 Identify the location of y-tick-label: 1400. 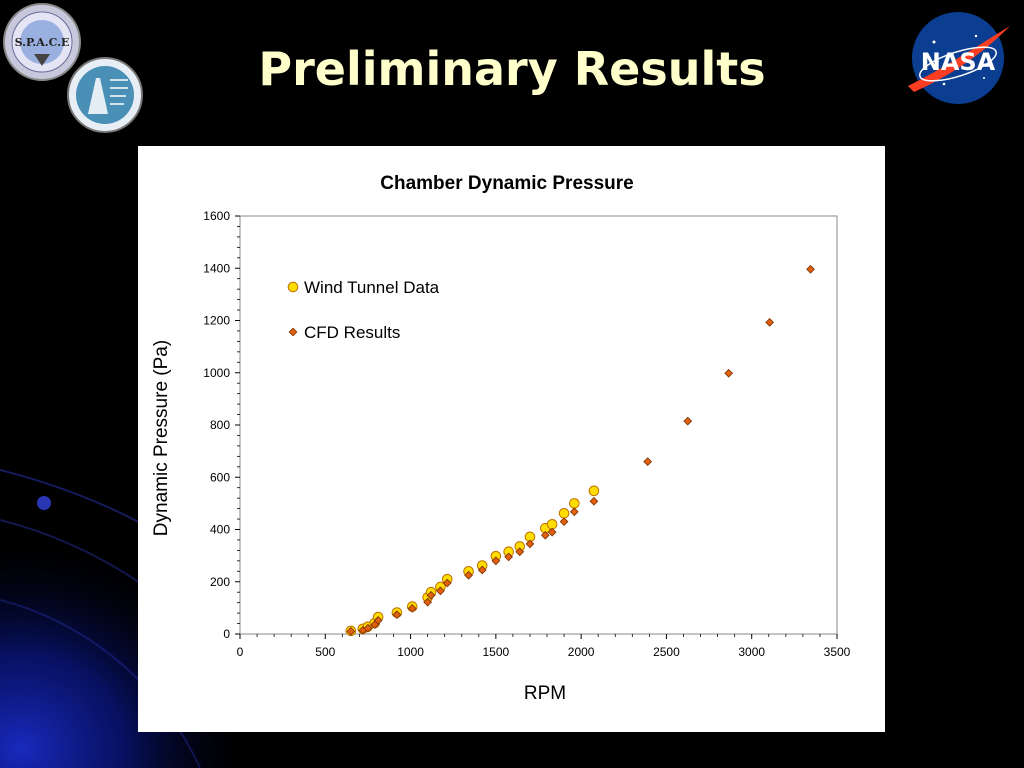
(216, 268).